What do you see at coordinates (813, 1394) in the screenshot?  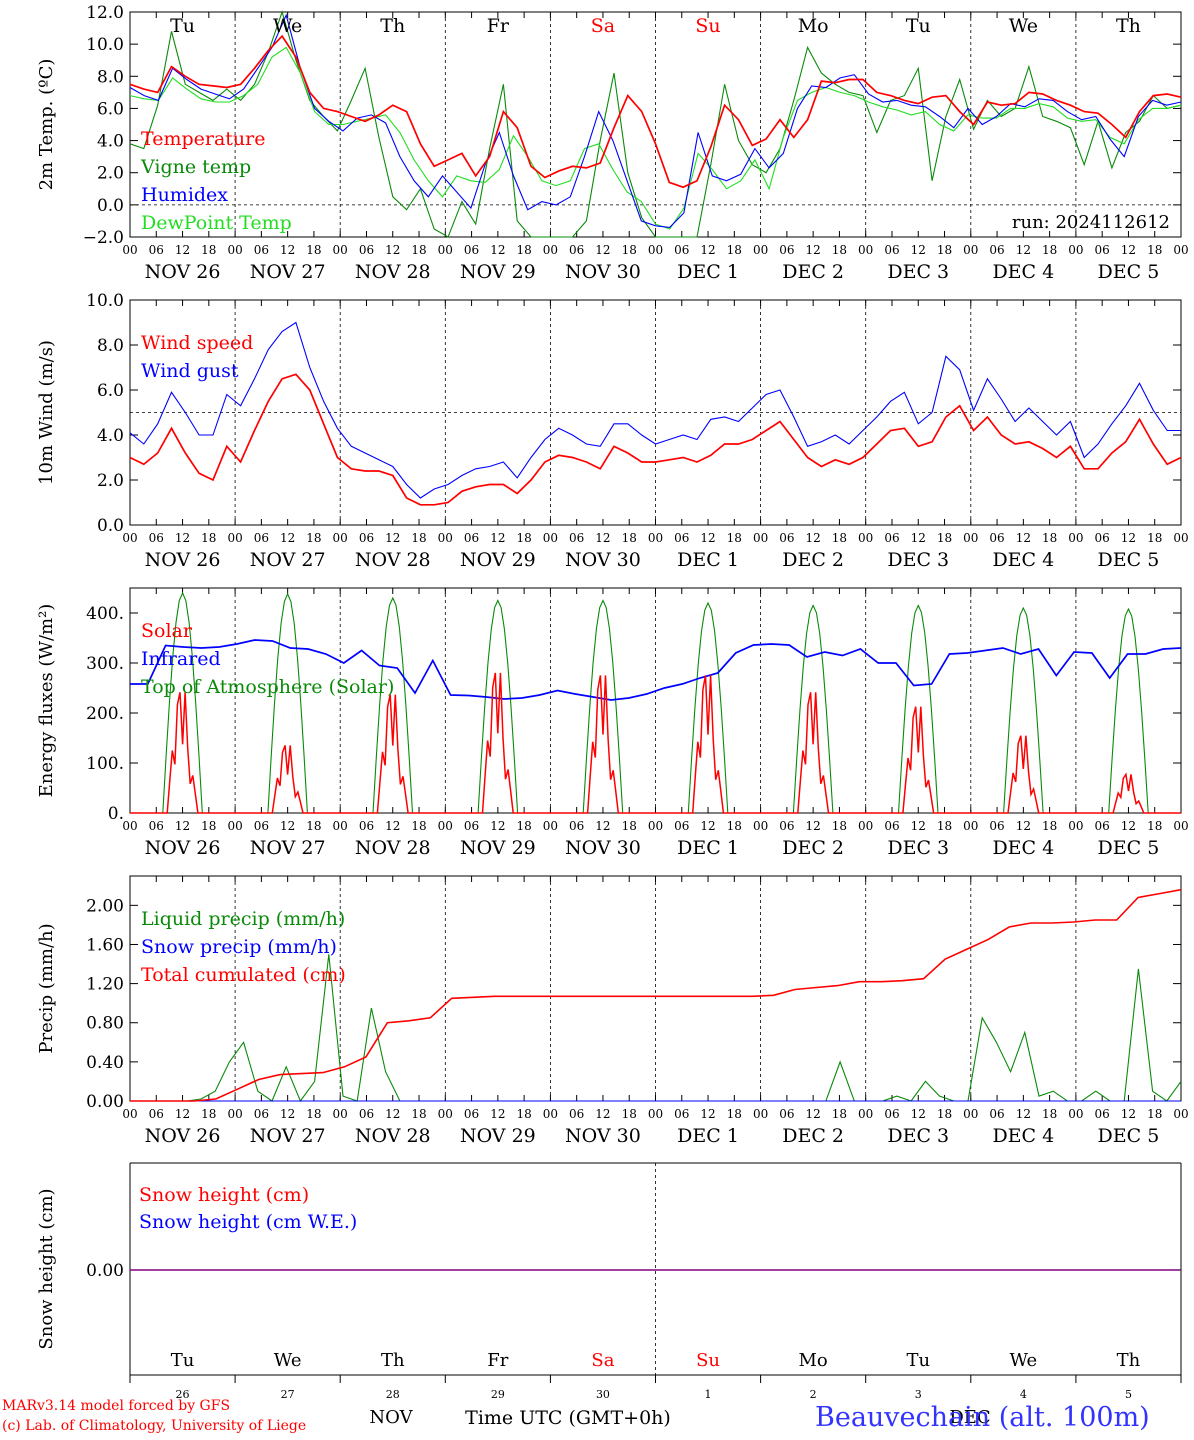 I see `day-number-label: 2` at bounding box center [813, 1394].